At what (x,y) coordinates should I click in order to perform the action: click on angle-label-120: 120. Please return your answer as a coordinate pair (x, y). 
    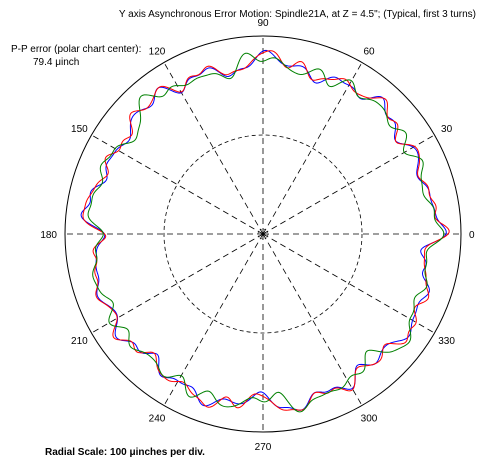
    Looking at the image, I should click on (157, 51).